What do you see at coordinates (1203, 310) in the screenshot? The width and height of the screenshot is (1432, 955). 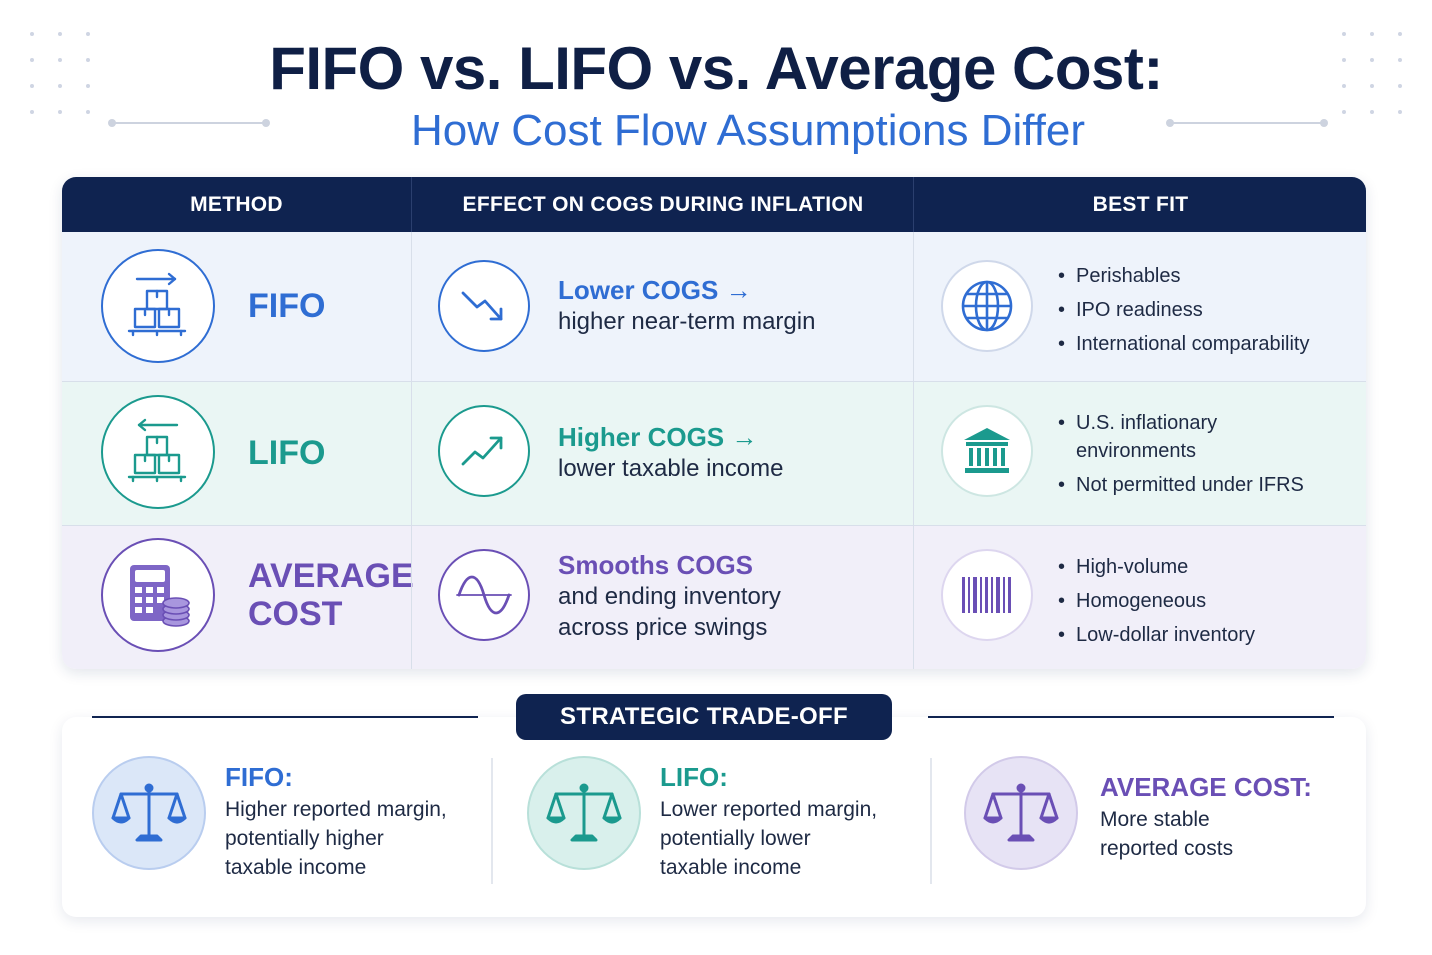 I see `list-item: IPO readiness` at bounding box center [1203, 310].